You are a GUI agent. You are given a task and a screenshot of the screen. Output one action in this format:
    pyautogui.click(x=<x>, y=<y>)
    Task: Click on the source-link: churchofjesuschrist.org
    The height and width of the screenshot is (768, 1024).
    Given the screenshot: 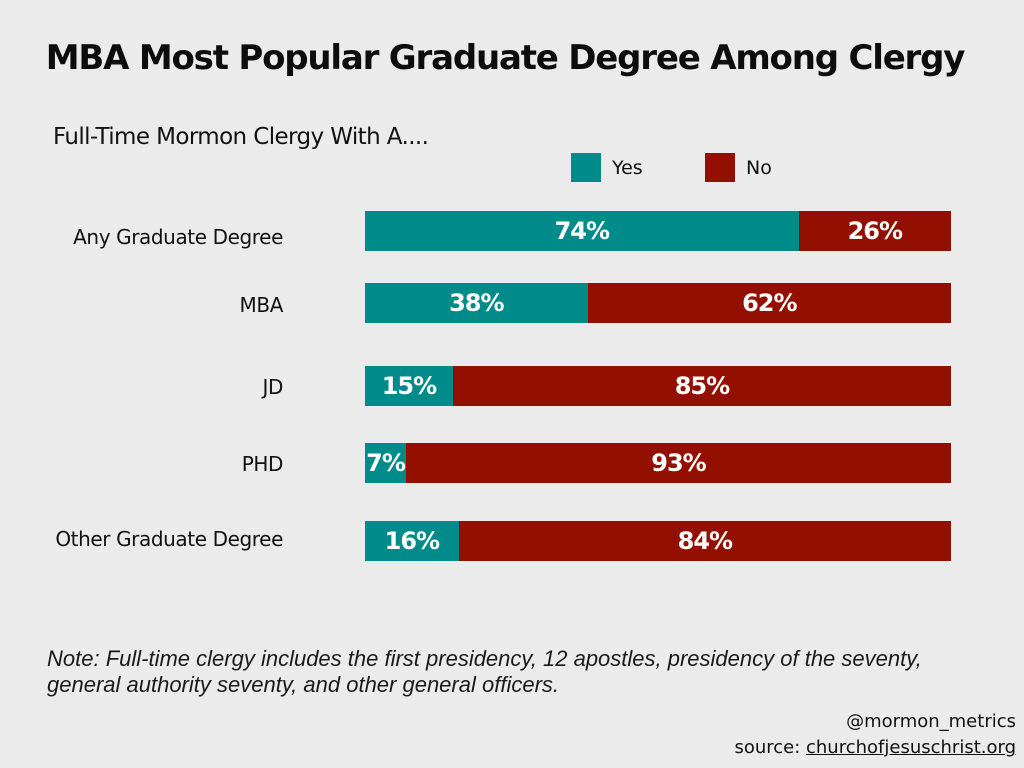 What is the action you would take?
    pyautogui.click(x=911, y=747)
    